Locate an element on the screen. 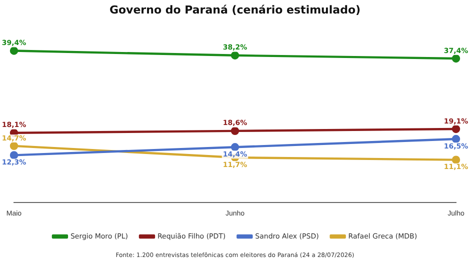 This screenshot has height=264, width=470. chart-title: Governo do Paraná (cenário estimulado) is located at coordinates (235, 9).